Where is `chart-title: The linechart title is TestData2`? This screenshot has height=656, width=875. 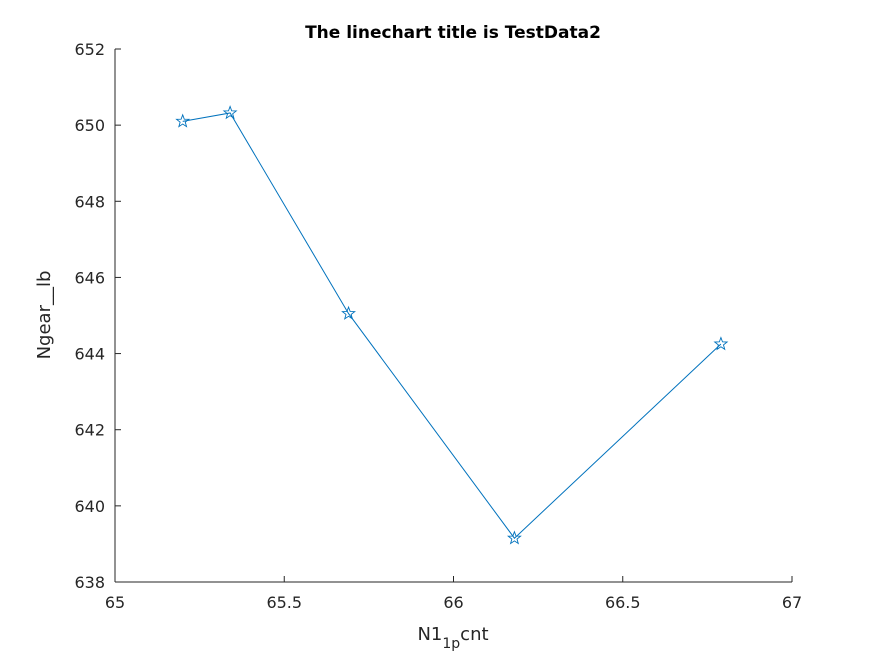 chart-title: The linechart title is TestData2 is located at coordinates (453, 33).